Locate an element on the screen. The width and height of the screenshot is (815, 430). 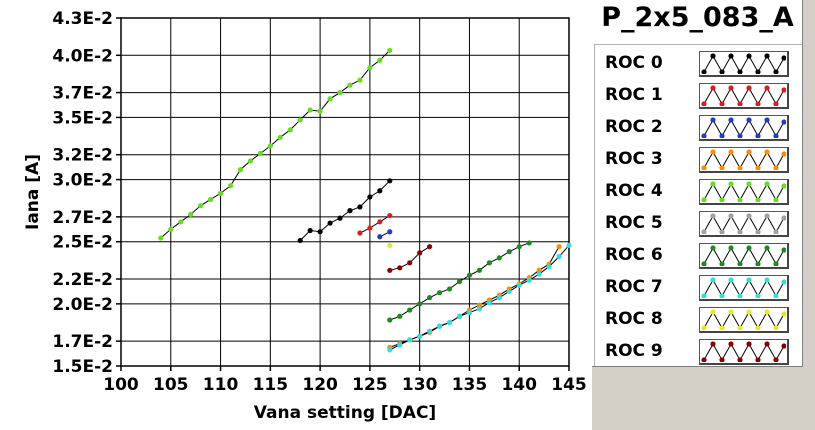
x-tick-label: 135 is located at coordinates (470, 385).